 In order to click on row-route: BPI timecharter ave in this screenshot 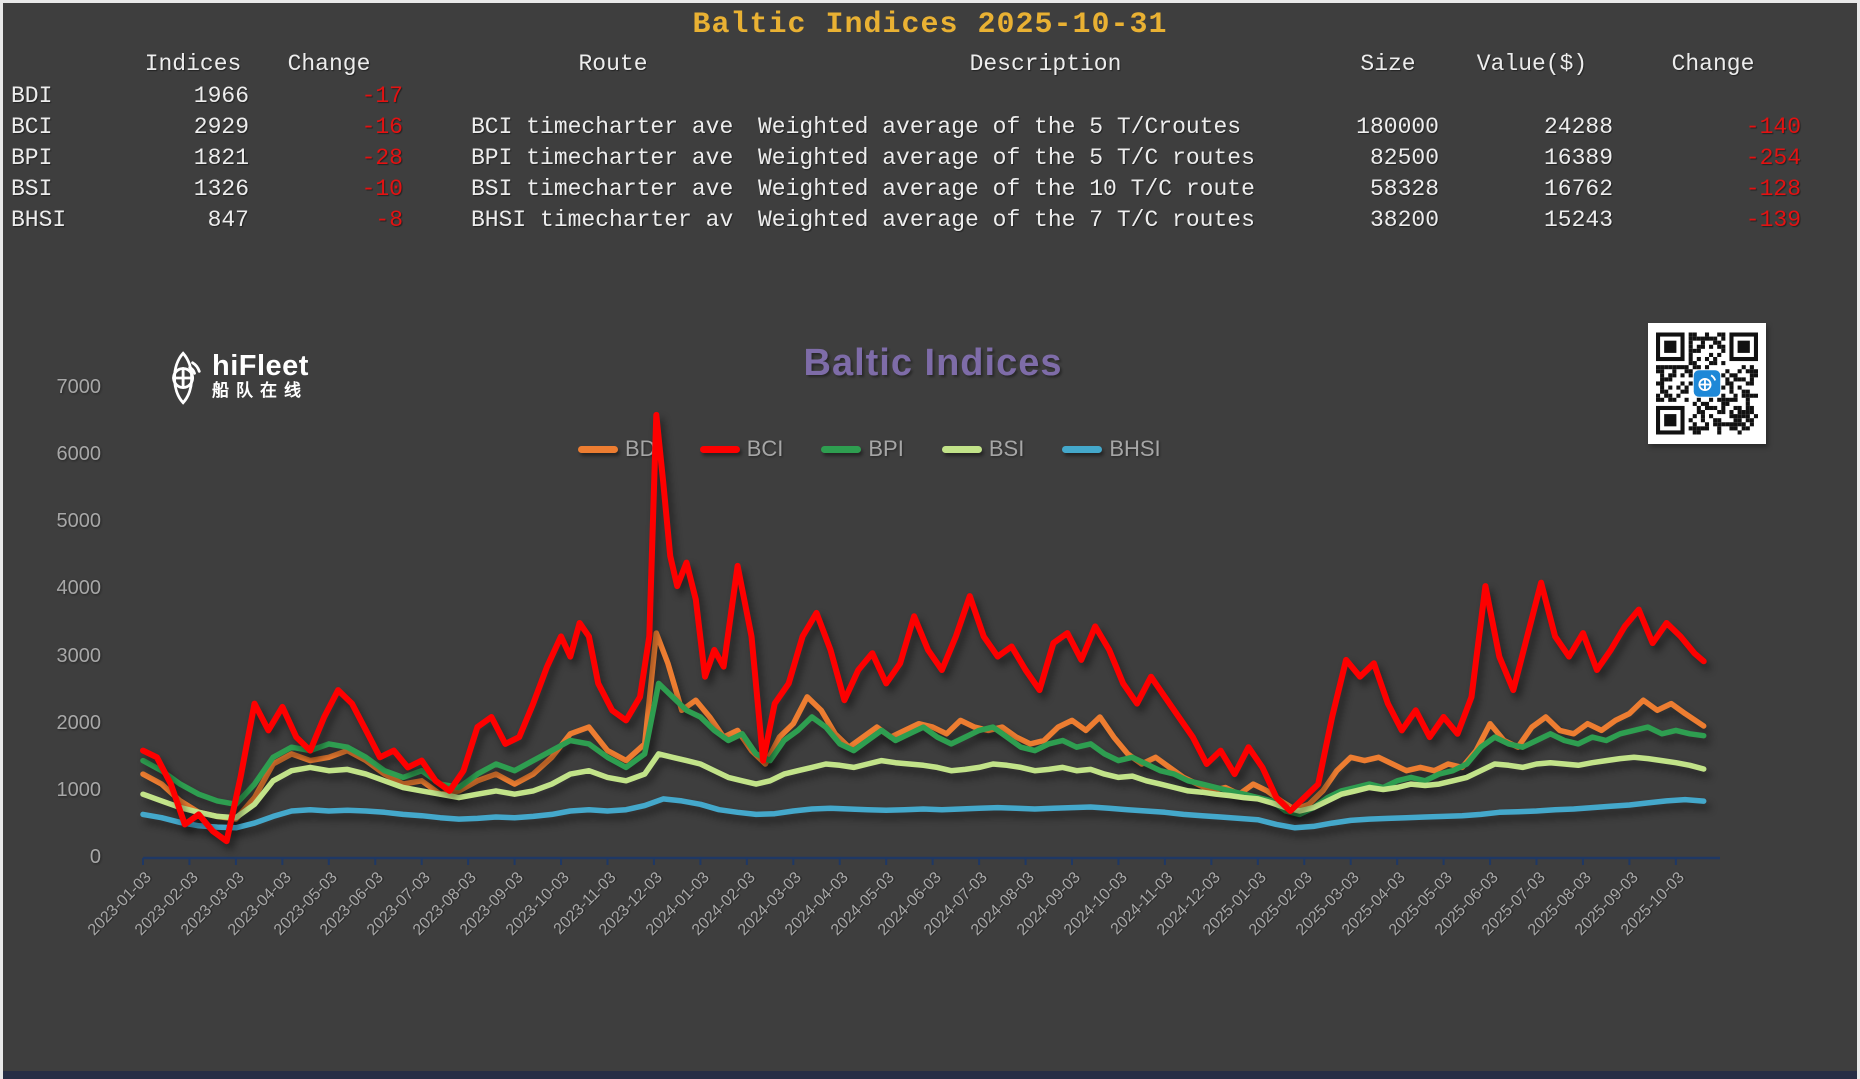, I will do `click(602, 158)`.